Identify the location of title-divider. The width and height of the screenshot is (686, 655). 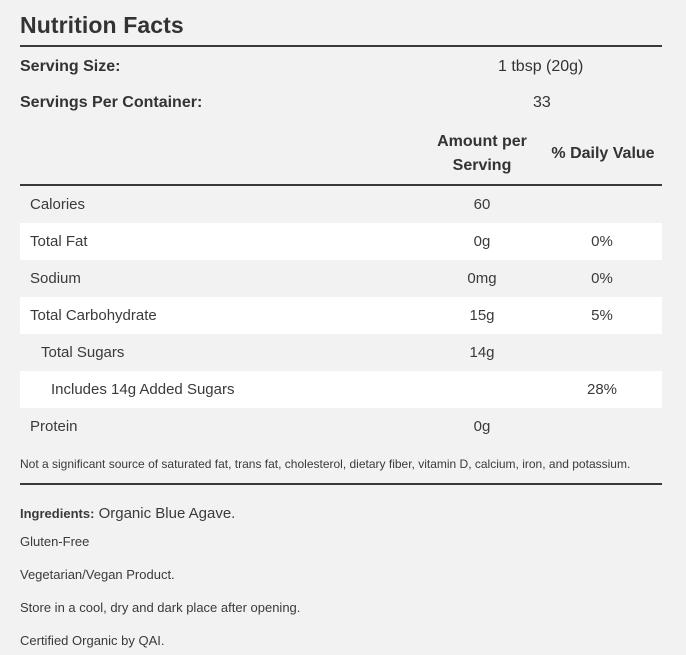
(341, 46).